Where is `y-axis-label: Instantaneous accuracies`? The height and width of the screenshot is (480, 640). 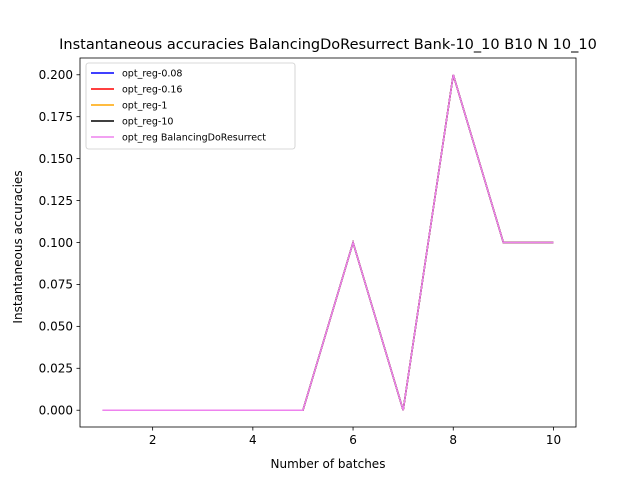 y-axis-label: Instantaneous accuracies is located at coordinates (18, 246).